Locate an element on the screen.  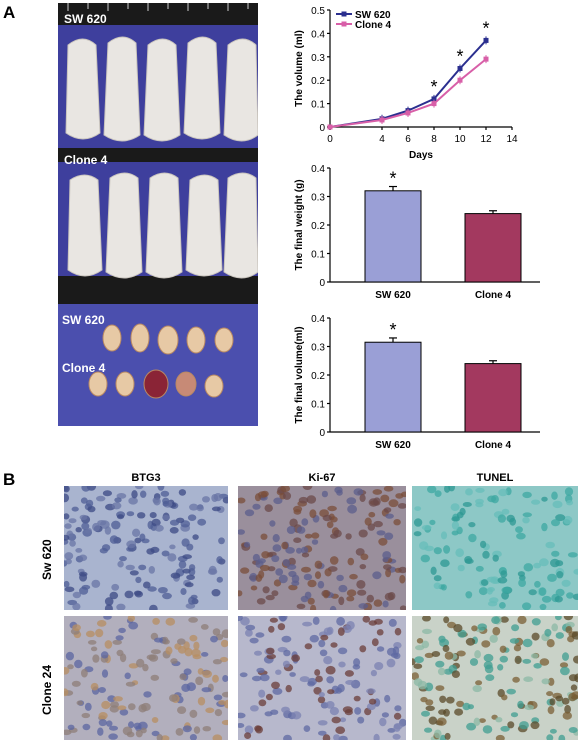
legend-label: Clone 4 is located at coordinates (373, 25).